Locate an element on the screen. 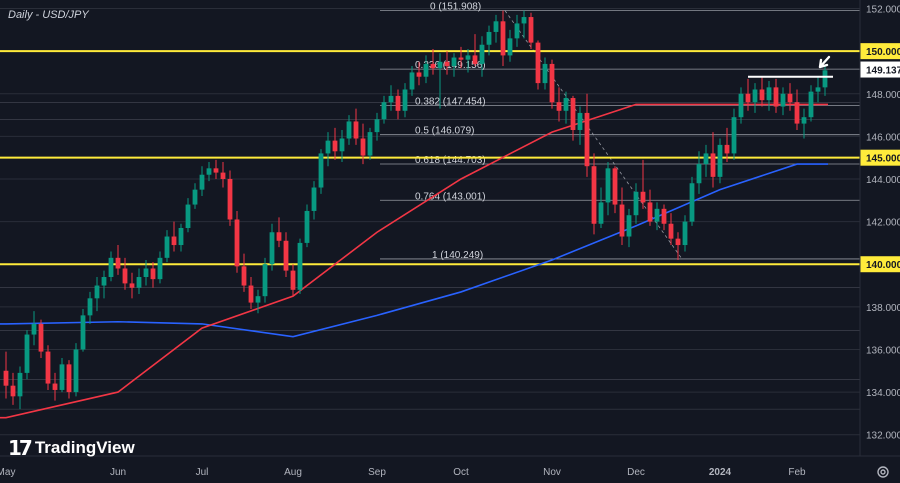 Image resolution: width=900 pixels, height=483 pixels. fib-level-label: 0.764 (143.001) is located at coordinates (450, 196).